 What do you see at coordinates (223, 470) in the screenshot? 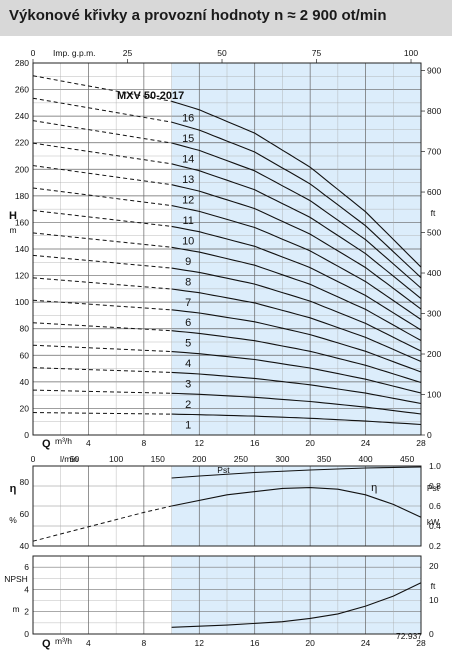
I see `power-series-label: Pst` at bounding box center [223, 470].